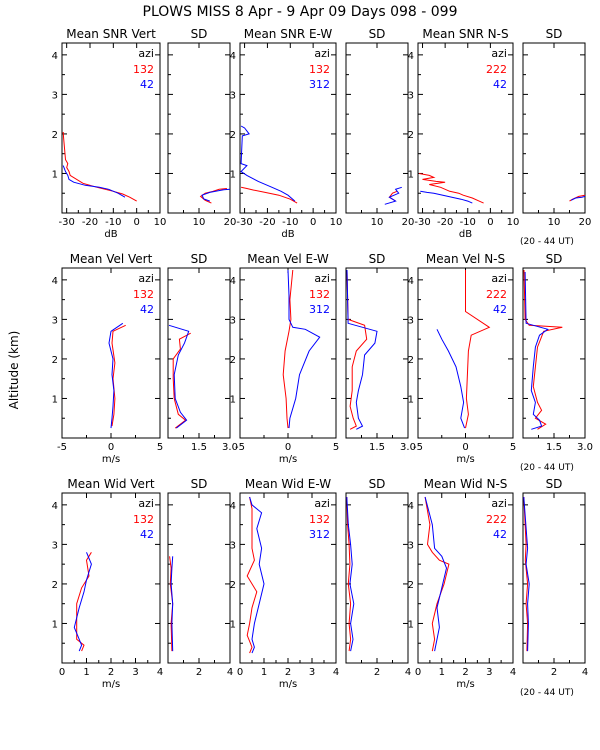 The height and width of the screenshot is (750, 600). I want to click on panel-15: SD 2 4, so click(378, 577).